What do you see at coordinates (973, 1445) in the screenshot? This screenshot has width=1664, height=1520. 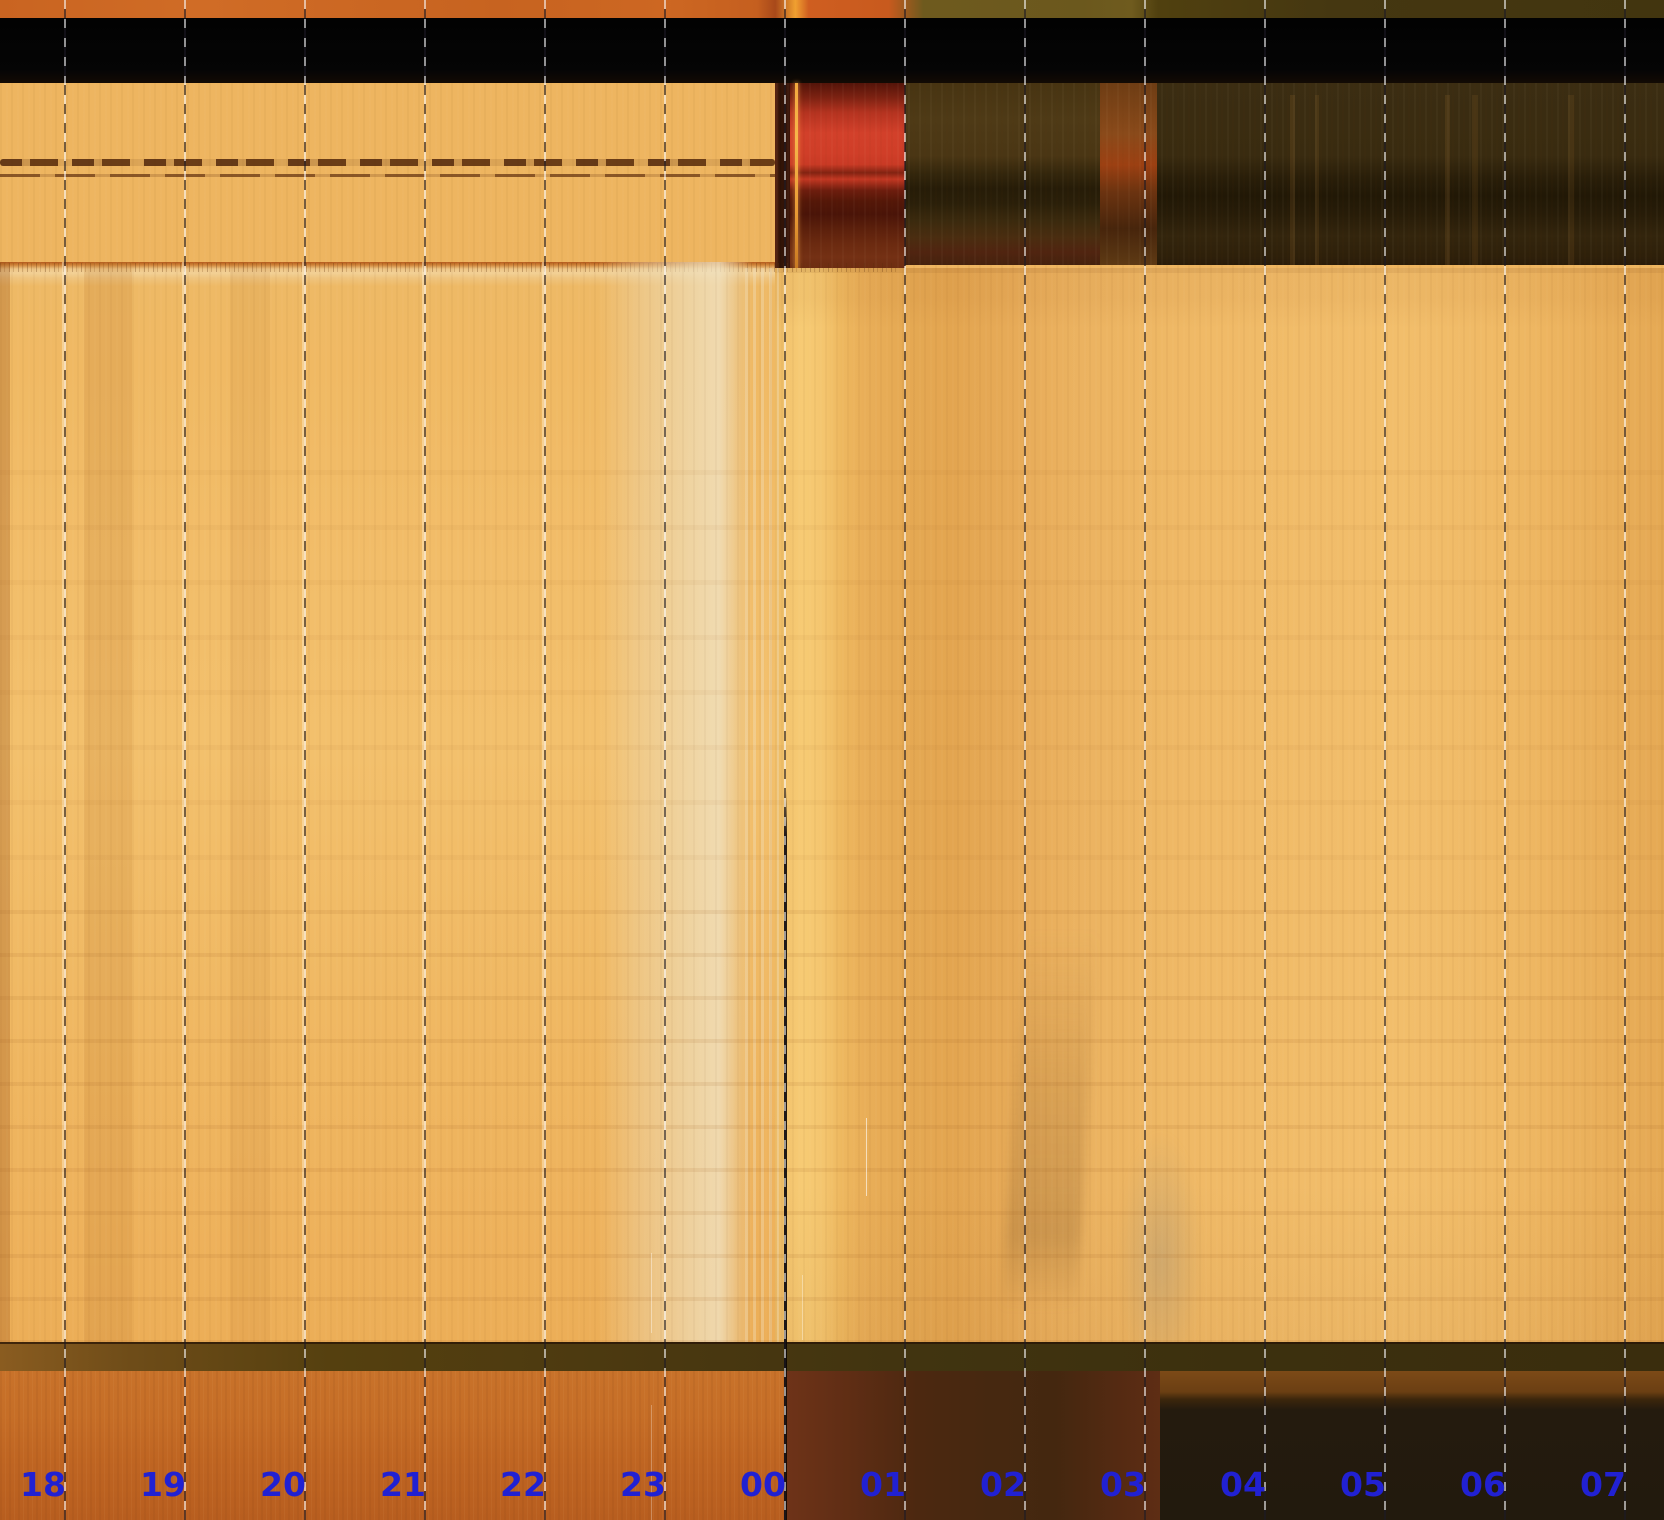 I see `bottom-block-maroon` at bounding box center [973, 1445].